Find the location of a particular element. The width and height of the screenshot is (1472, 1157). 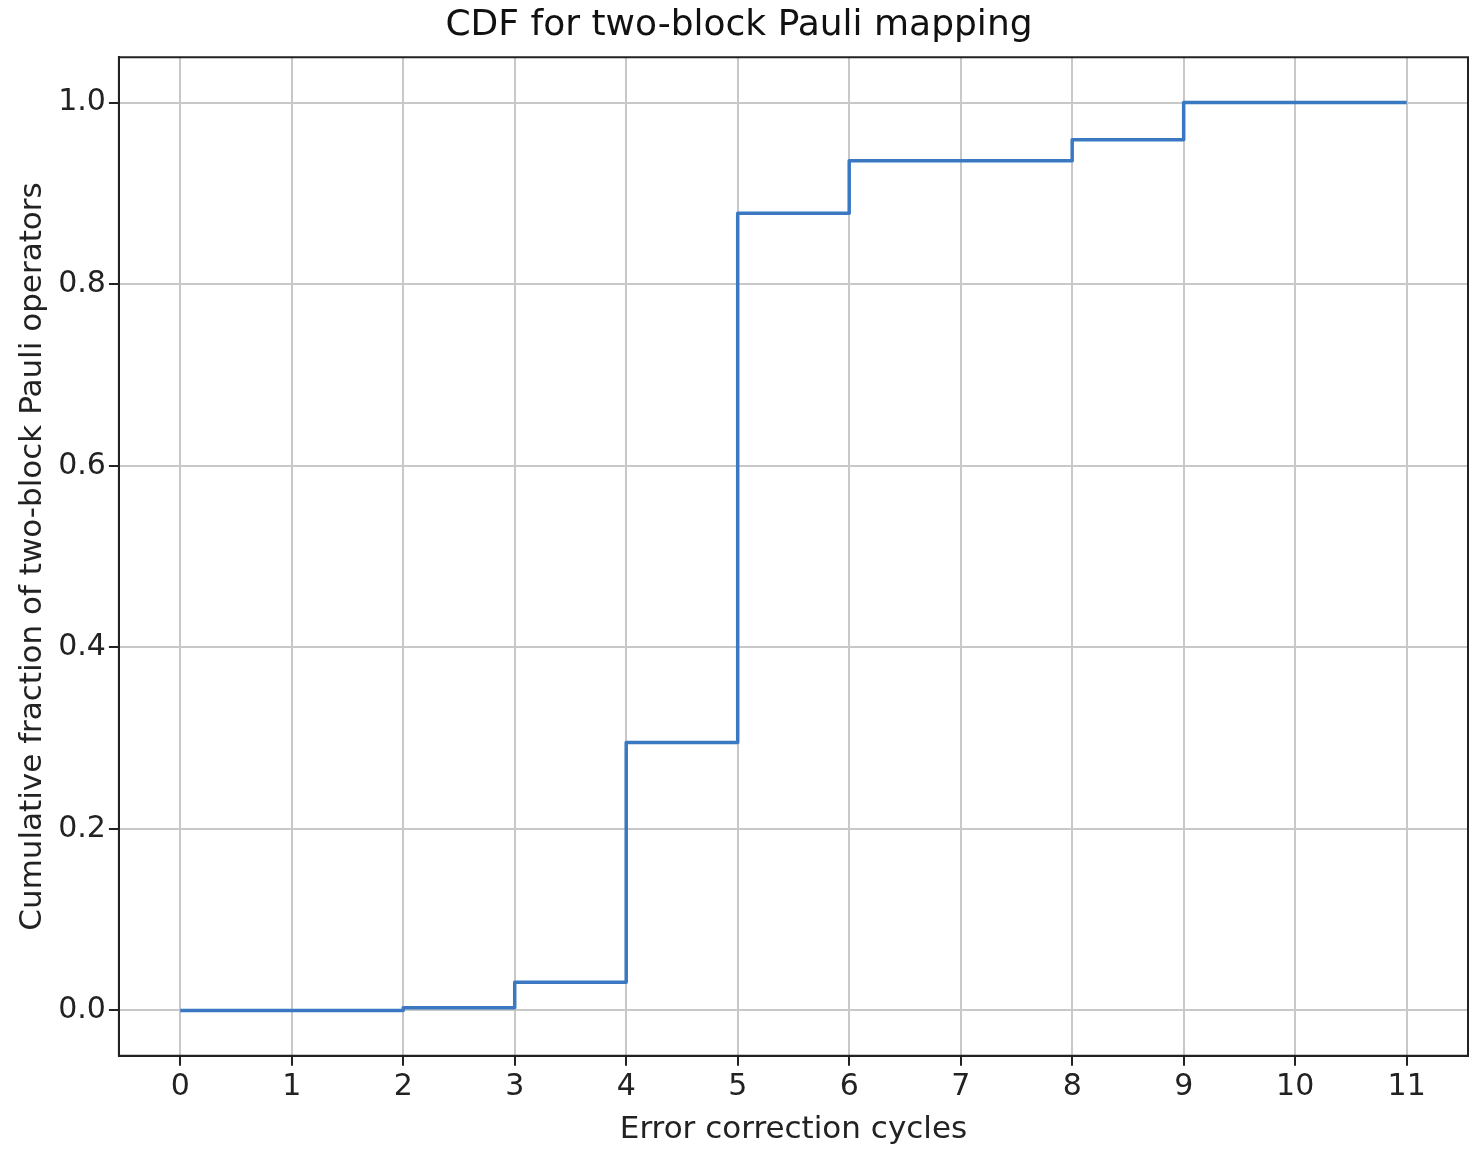

y-tick-label: 0.6 is located at coordinates (82, 463).